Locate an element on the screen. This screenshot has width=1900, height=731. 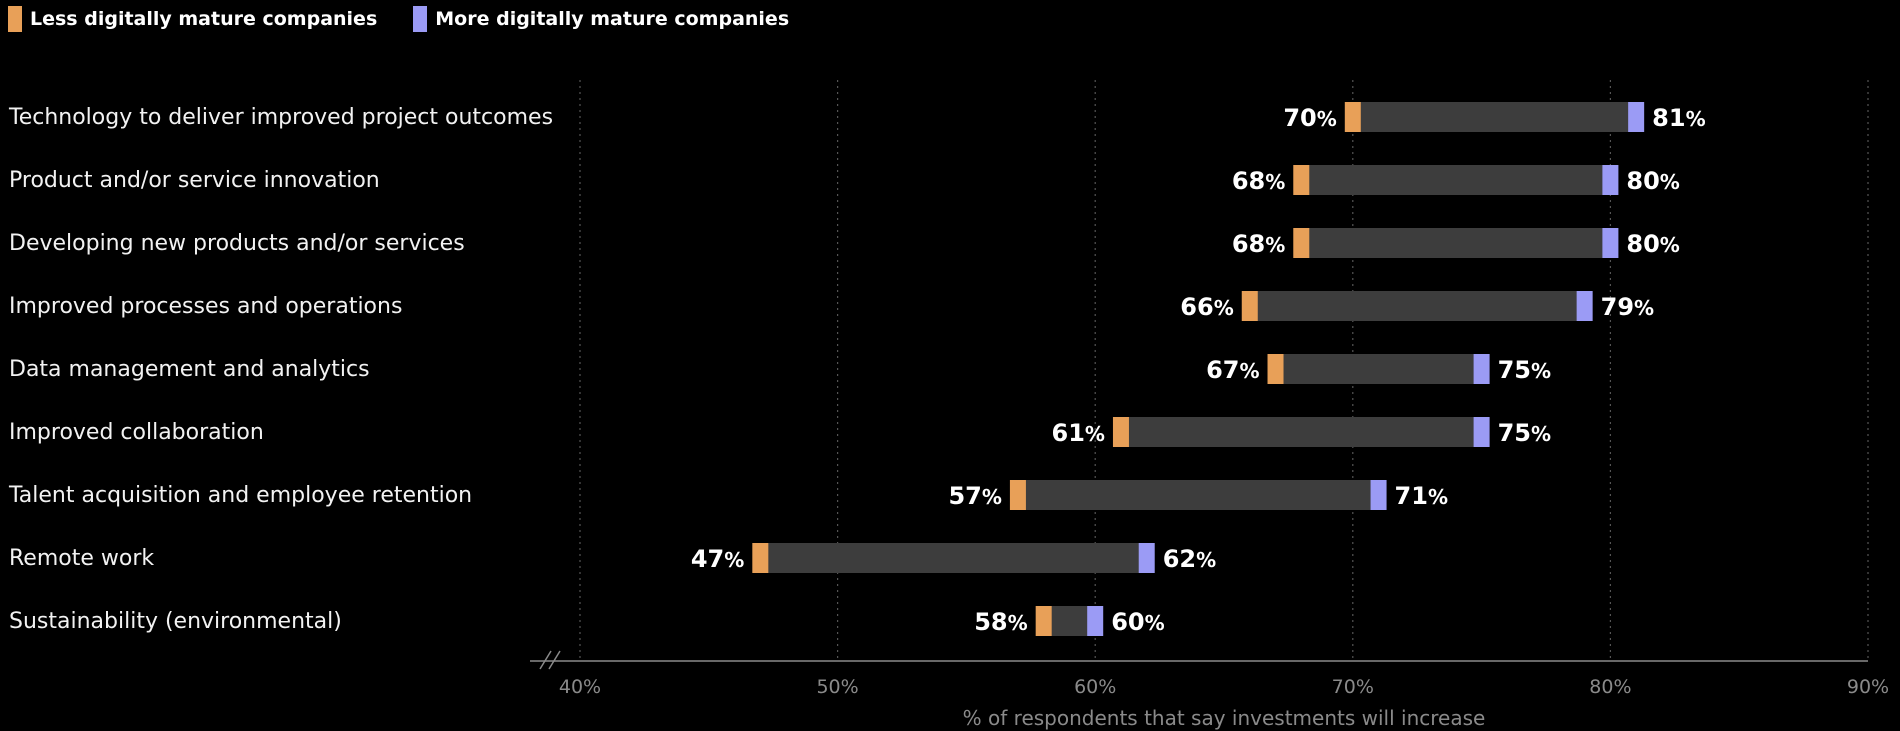
less-mature-value-label: 47% is located at coordinates (717, 559).